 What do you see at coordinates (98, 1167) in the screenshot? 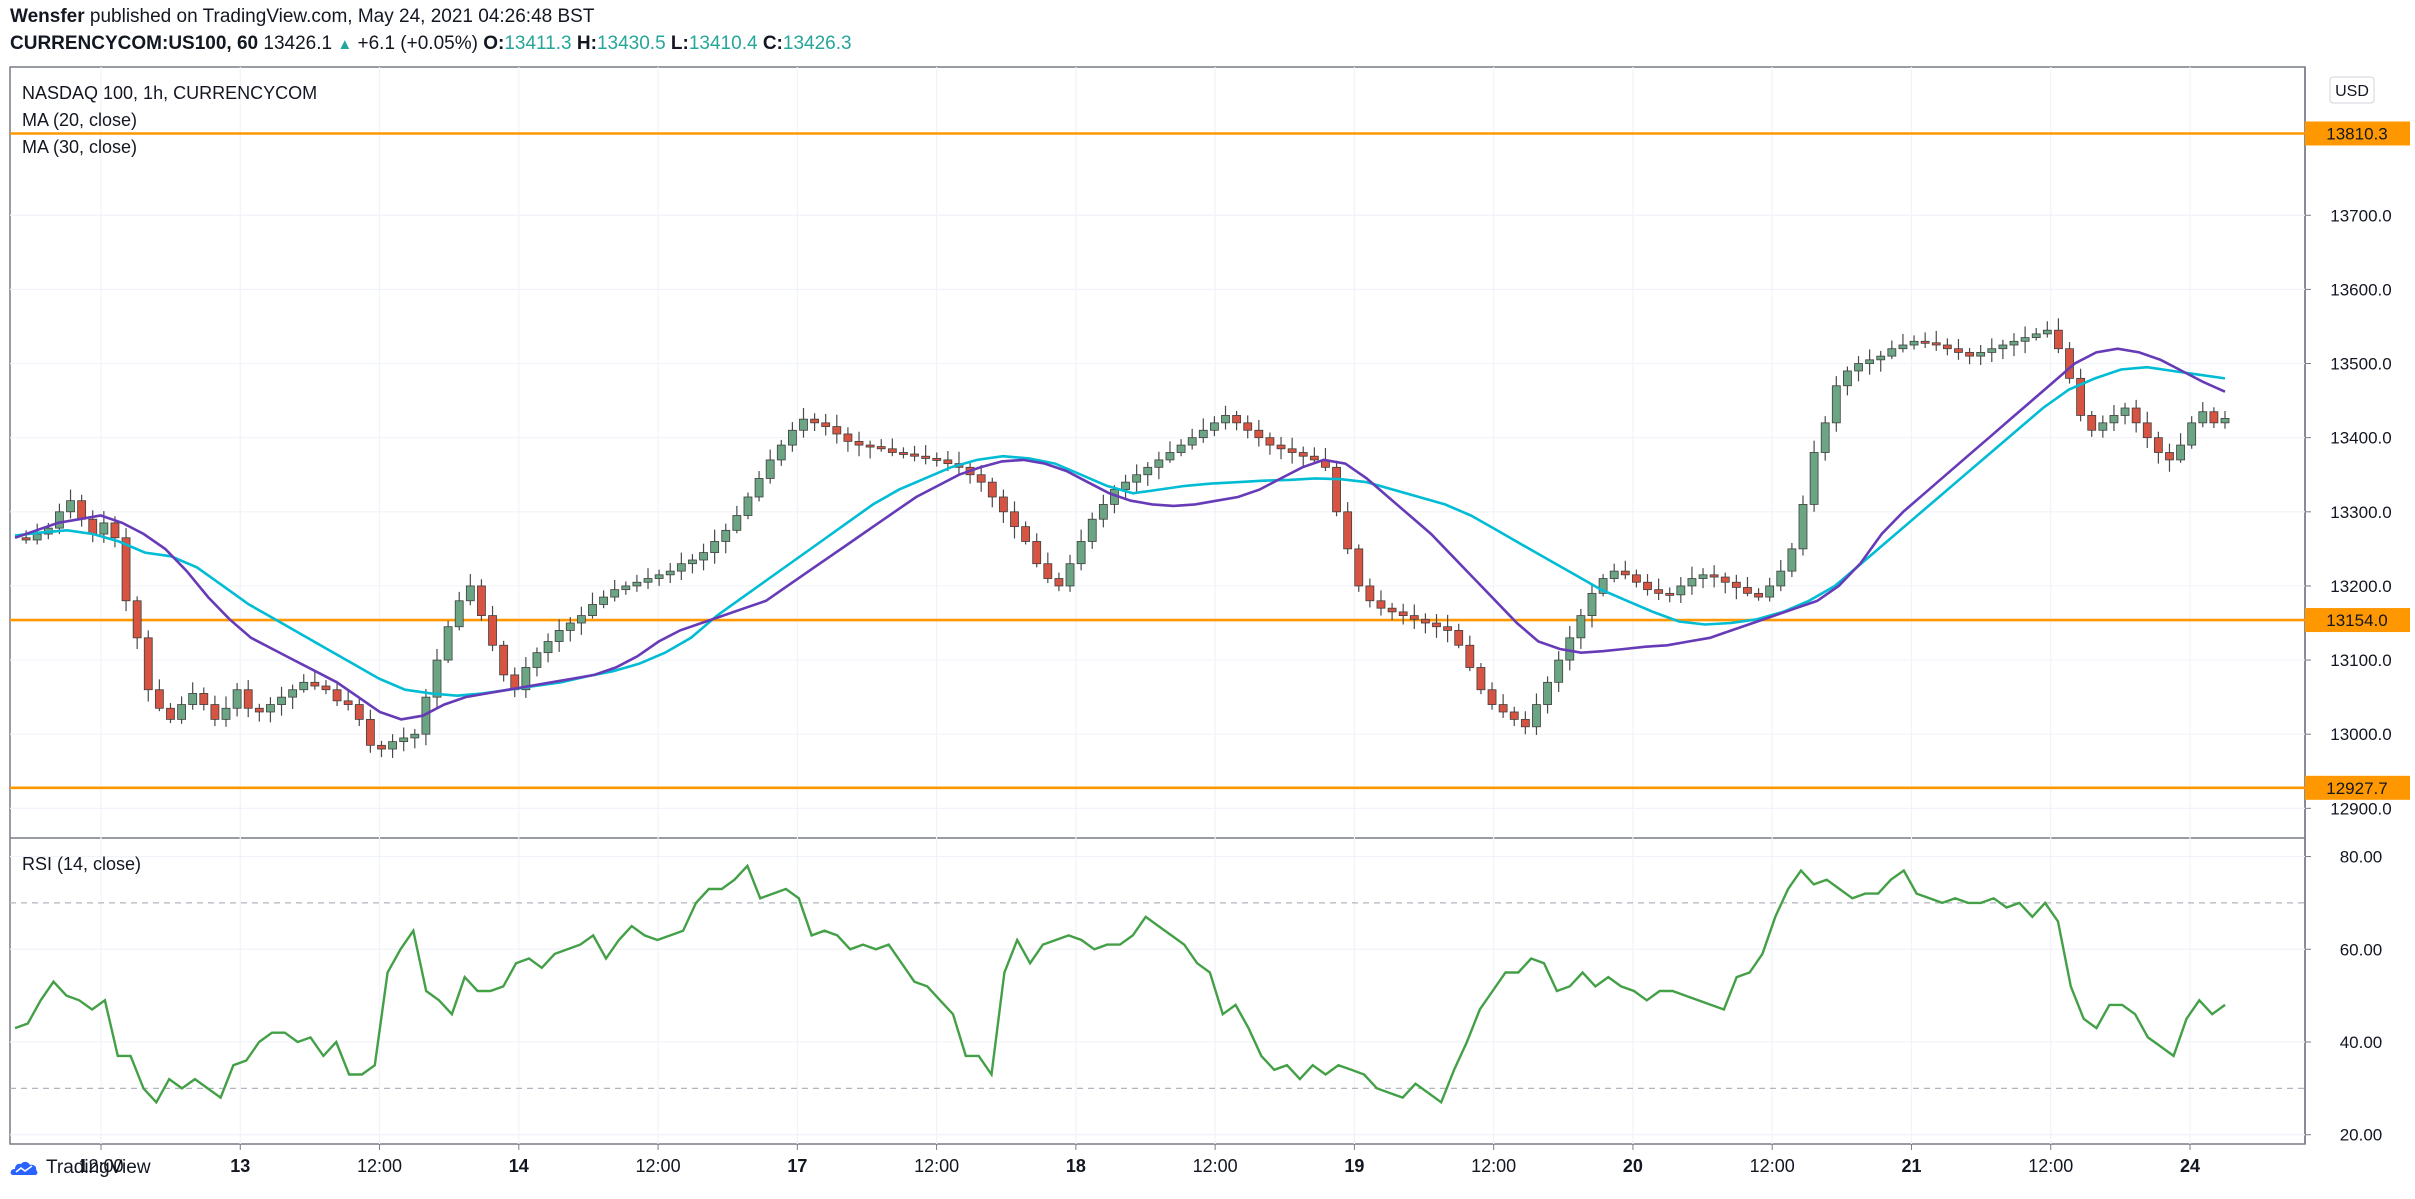
I see `tradingview-logo-text: TradingView` at bounding box center [98, 1167].